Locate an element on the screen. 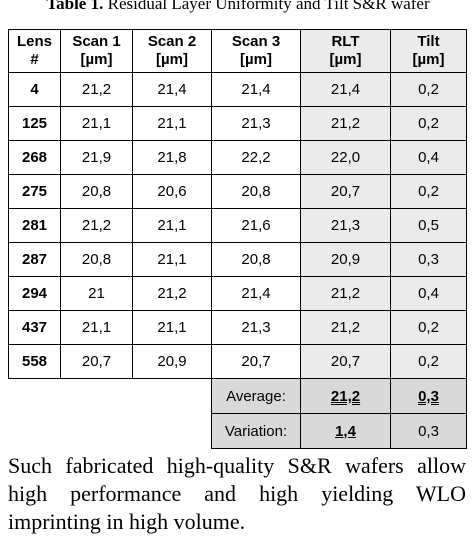 This screenshot has height=536, width=474. table-cell: 21,9 is located at coordinates (96, 157).